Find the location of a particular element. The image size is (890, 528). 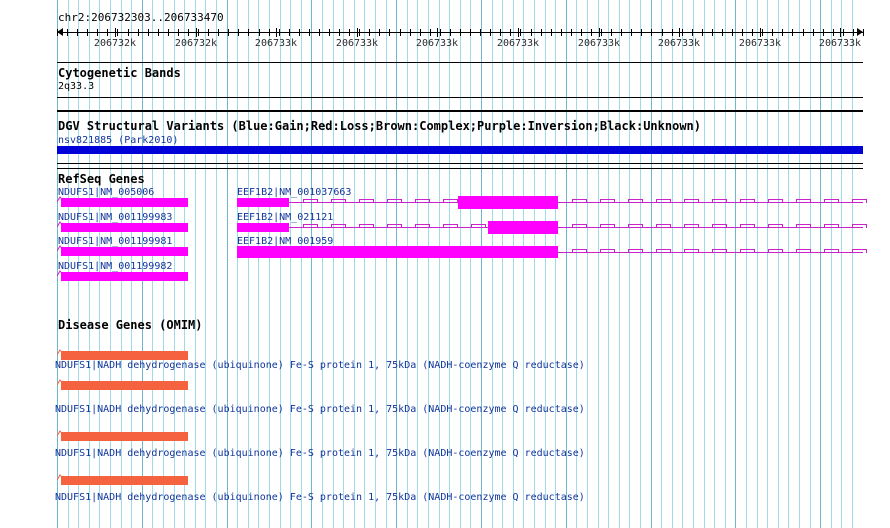

dgv-variant-bar is located at coordinates (460, 150).